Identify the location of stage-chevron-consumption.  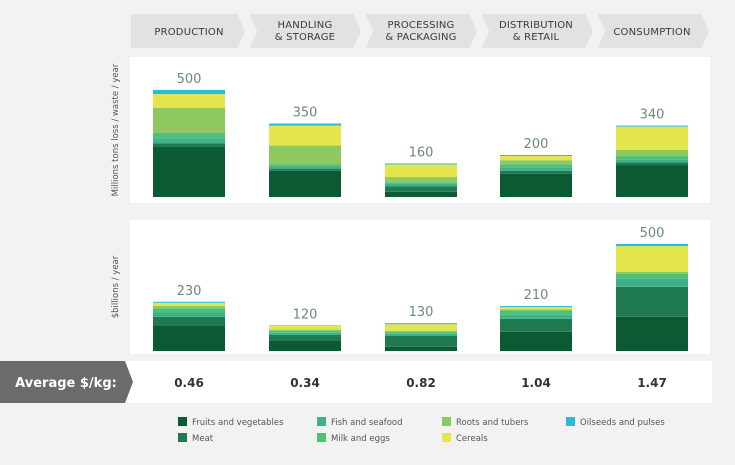
(653, 31).